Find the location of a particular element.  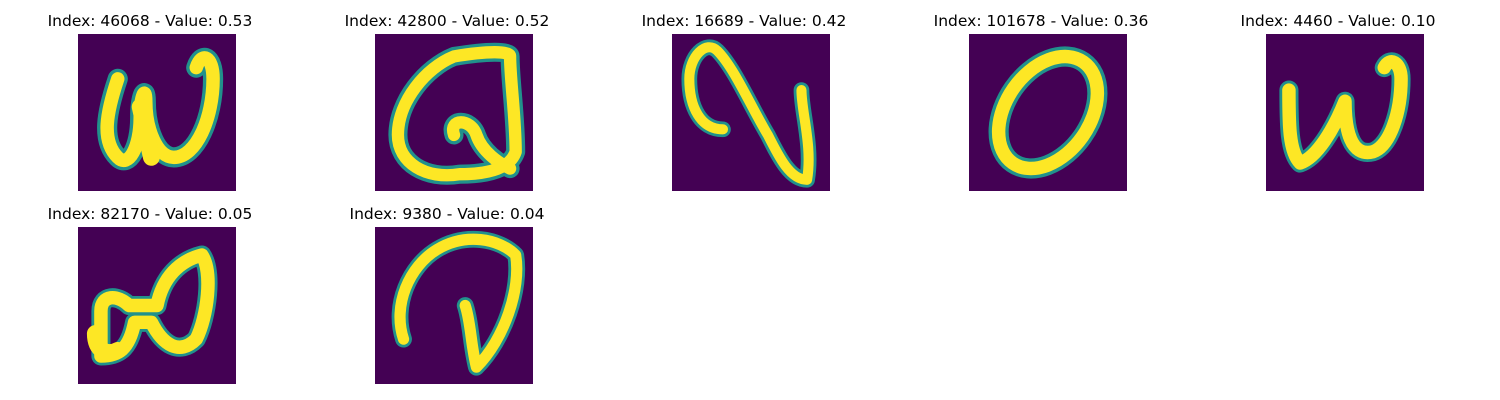

zero-shape-icon is located at coordinates (1048, 112).